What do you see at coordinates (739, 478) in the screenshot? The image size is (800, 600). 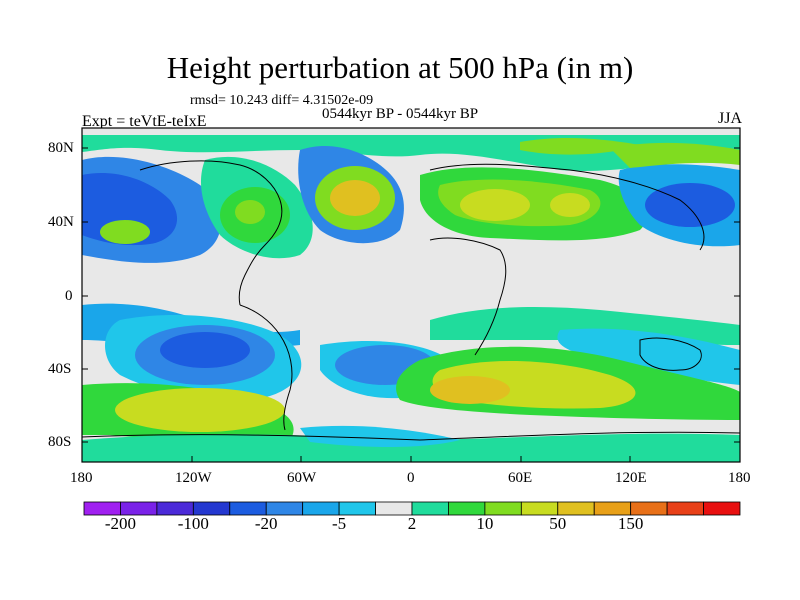 I see `lon-label-180-east: 180` at bounding box center [739, 478].